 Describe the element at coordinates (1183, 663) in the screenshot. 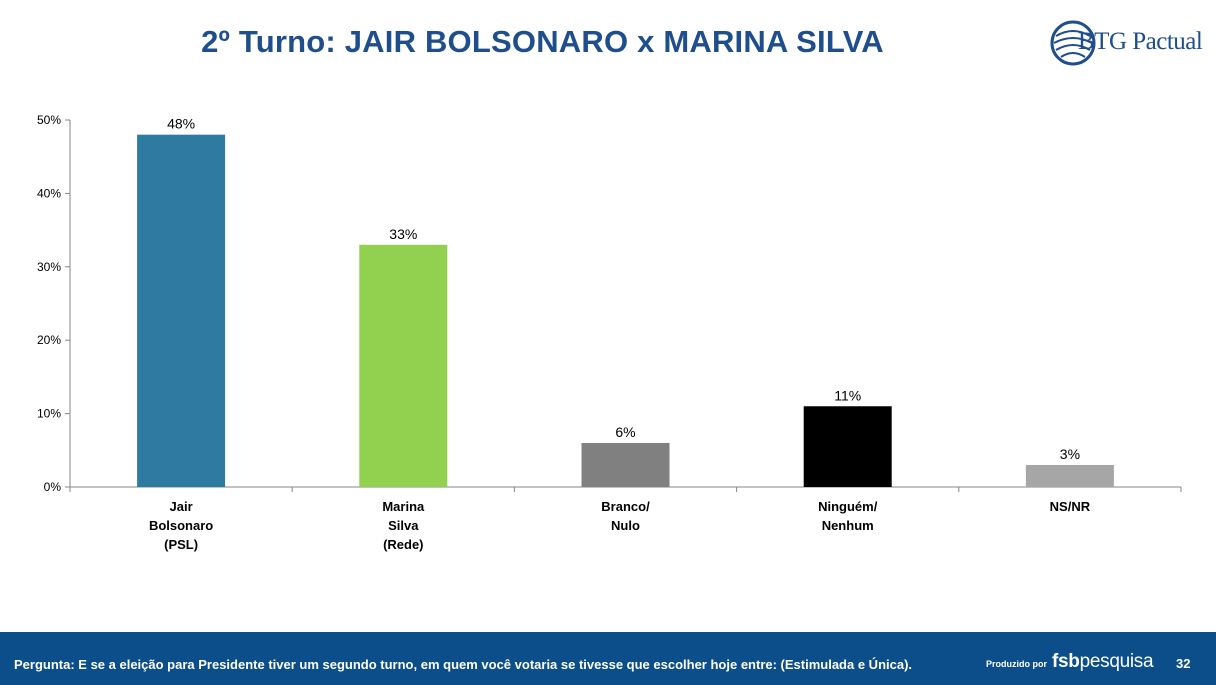

I see `page-number: 32` at that location.